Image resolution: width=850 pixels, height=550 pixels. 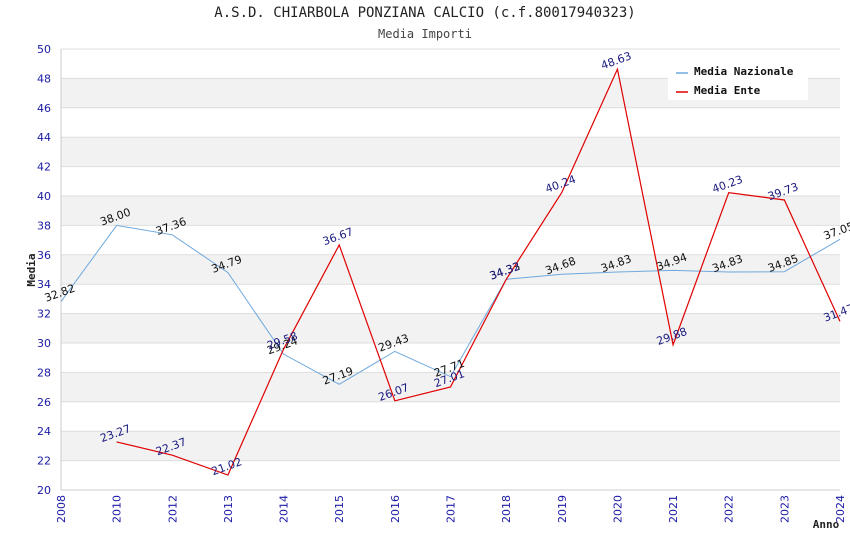 I want to click on data-label: 40.23, so click(x=727, y=184).